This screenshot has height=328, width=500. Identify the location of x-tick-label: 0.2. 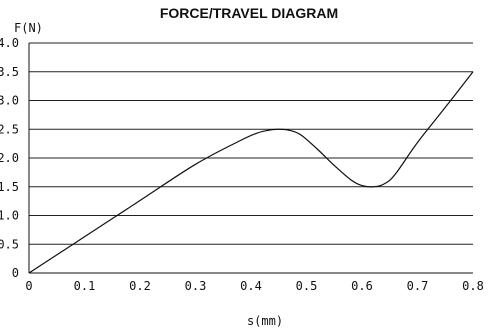
(140, 286).